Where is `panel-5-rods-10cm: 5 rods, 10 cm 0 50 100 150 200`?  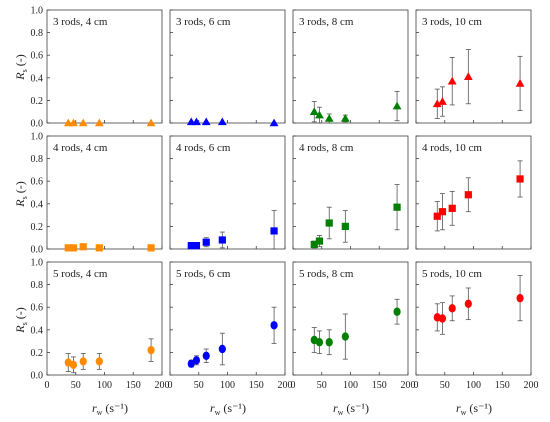
panel-5-rods-10cm: 5 rods, 10 cm 0 50 100 150 200 is located at coordinates (476, 326).